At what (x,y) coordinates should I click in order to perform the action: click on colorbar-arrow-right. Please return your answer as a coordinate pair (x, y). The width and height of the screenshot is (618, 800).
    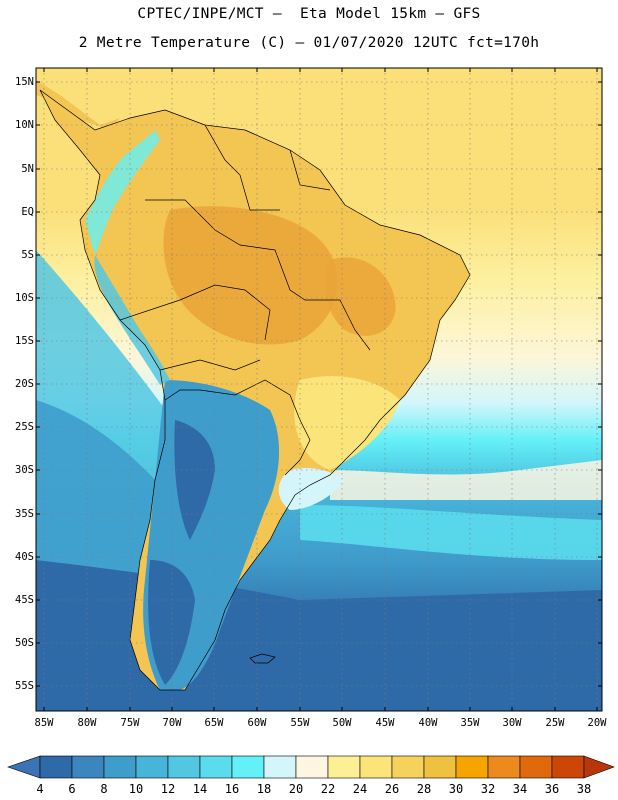
    Looking at the image, I should click on (599, 767).